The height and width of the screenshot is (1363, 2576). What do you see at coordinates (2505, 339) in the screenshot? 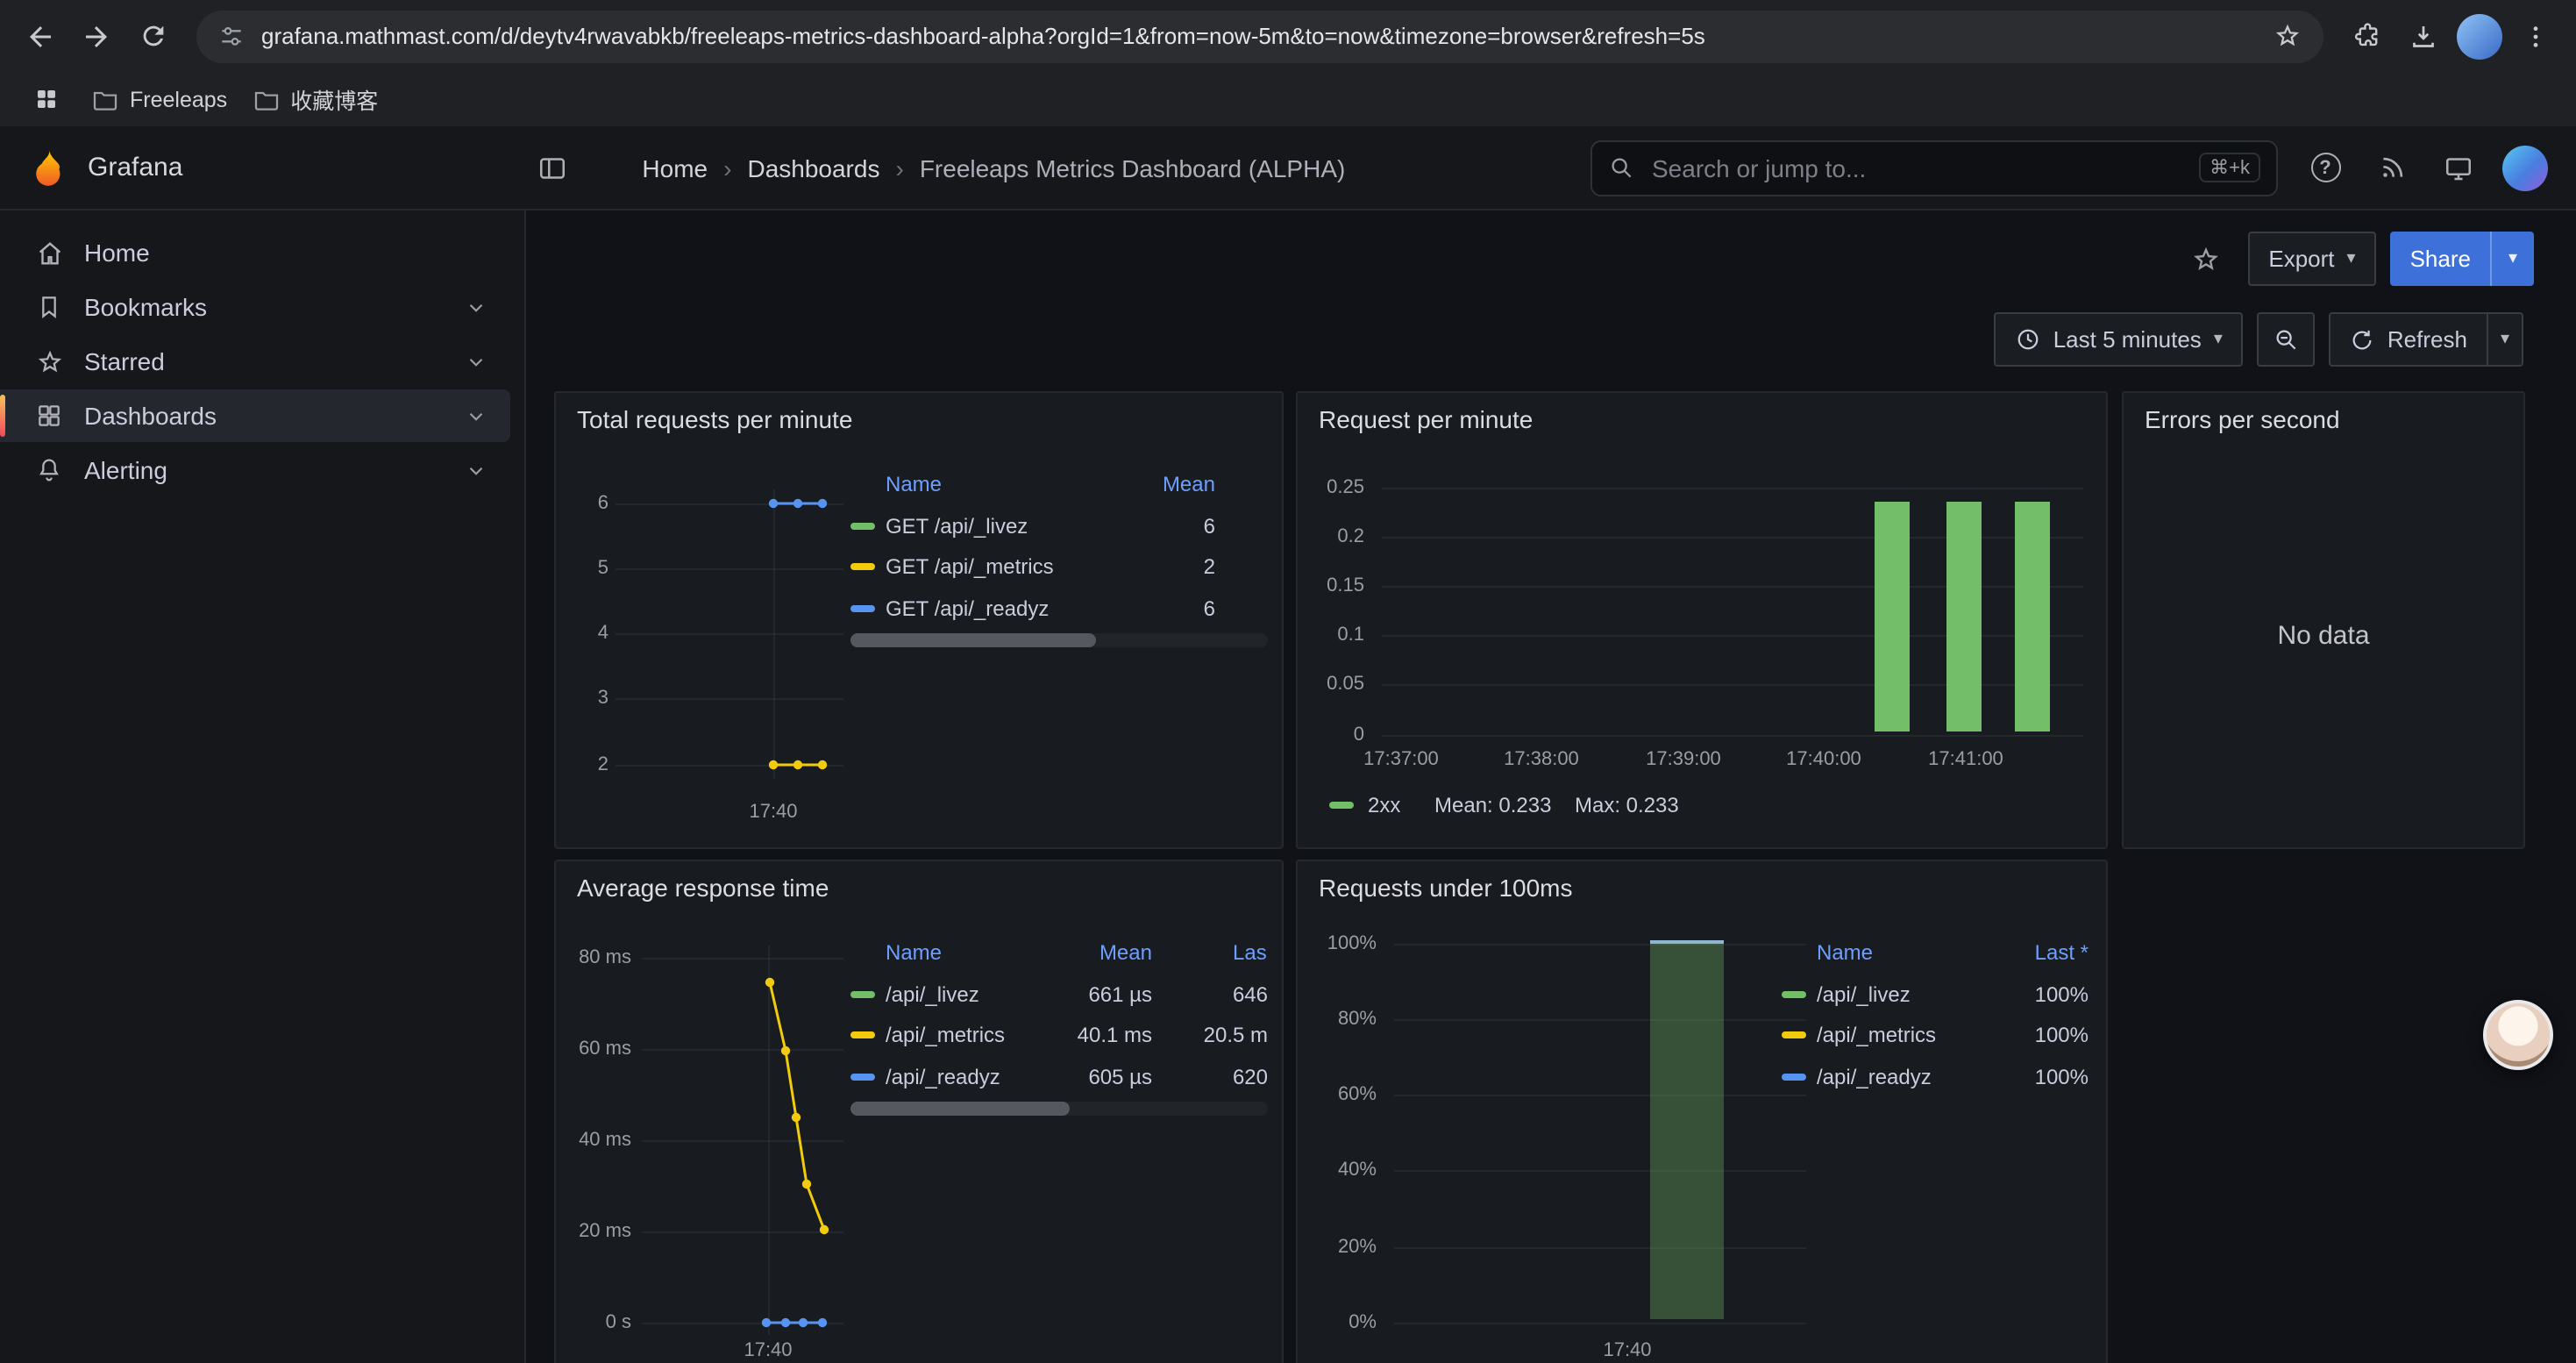
I see `refresh-interval-toggle: ▾` at bounding box center [2505, 339].